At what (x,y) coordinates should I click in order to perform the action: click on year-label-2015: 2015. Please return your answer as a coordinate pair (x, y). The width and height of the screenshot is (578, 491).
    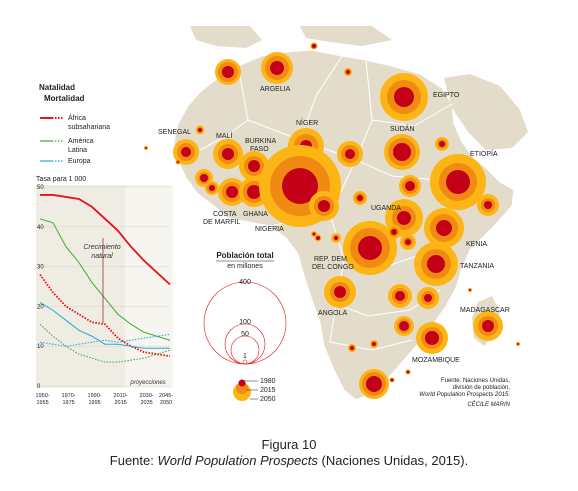
    Looking at the image, I should click on (268, 390).